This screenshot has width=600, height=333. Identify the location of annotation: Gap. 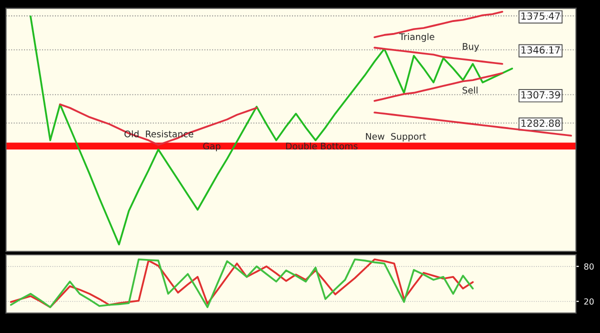
(211, 147).